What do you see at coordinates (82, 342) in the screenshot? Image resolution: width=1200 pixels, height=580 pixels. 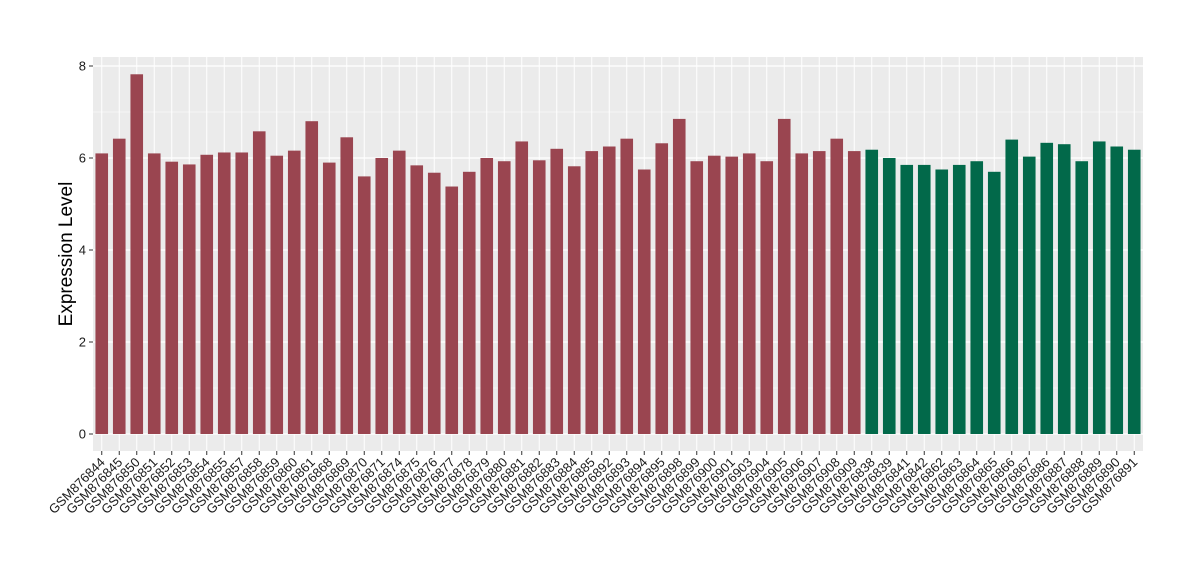 I see `y-tick-label: 2` at bounding box center [82, 342].